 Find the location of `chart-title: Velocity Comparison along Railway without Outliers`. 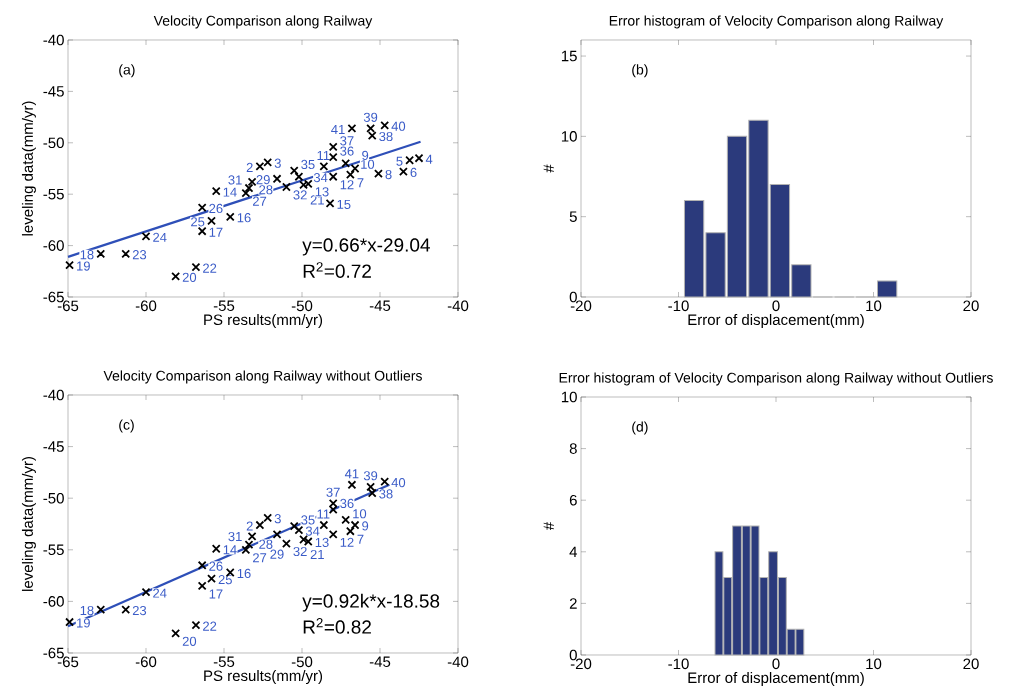

chart-title: Velocity Comparison along Railway without Outliers is located at coordinates (262, 377).